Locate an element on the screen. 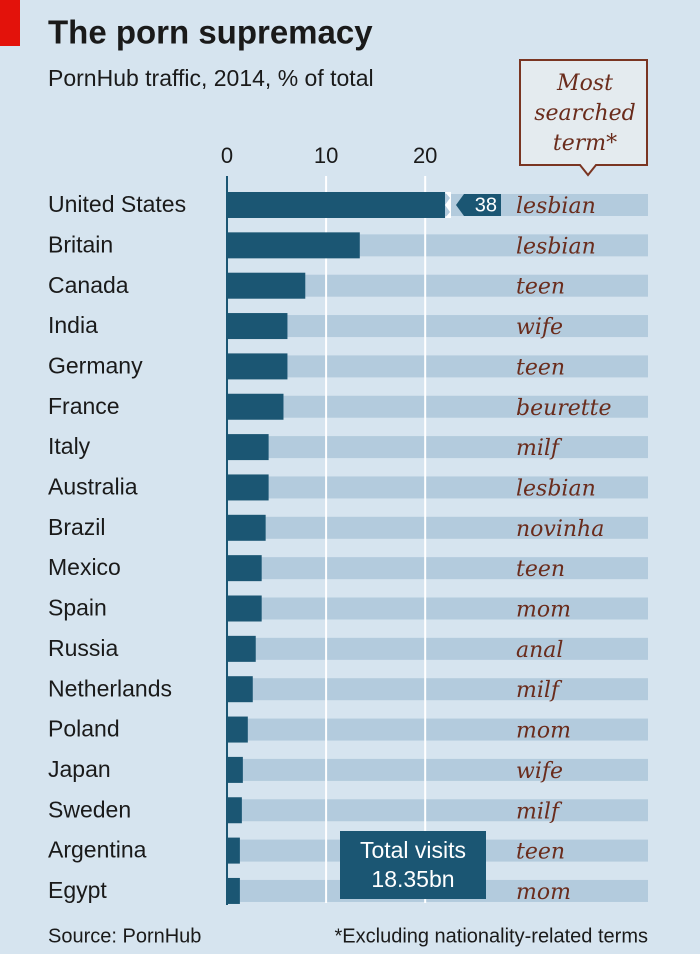  annotation-box is located at coordinates (413, 865).